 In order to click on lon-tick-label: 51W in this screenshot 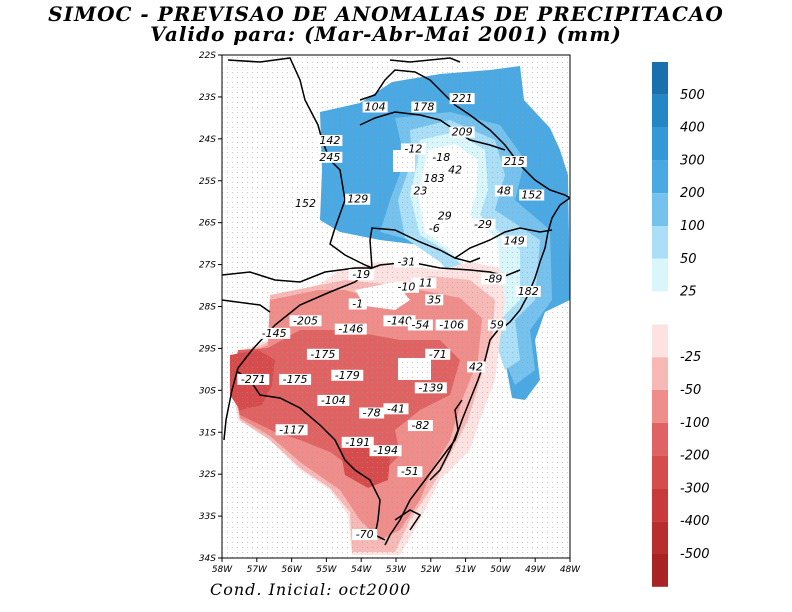, I will do `click(465, 570)`.